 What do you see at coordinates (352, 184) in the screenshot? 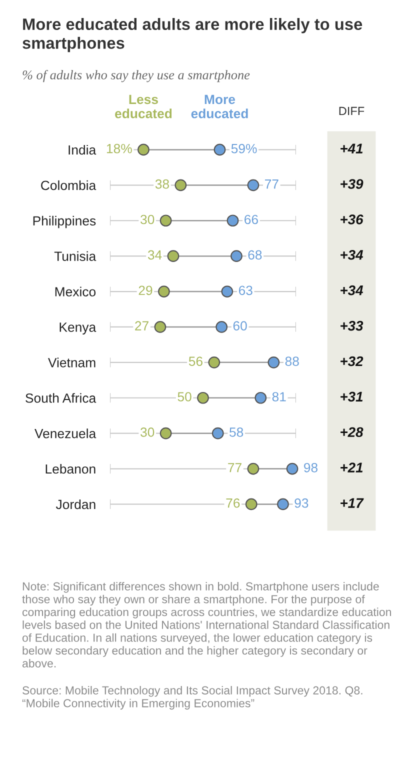
I see `text: +39` at bounding box center [352, 184].